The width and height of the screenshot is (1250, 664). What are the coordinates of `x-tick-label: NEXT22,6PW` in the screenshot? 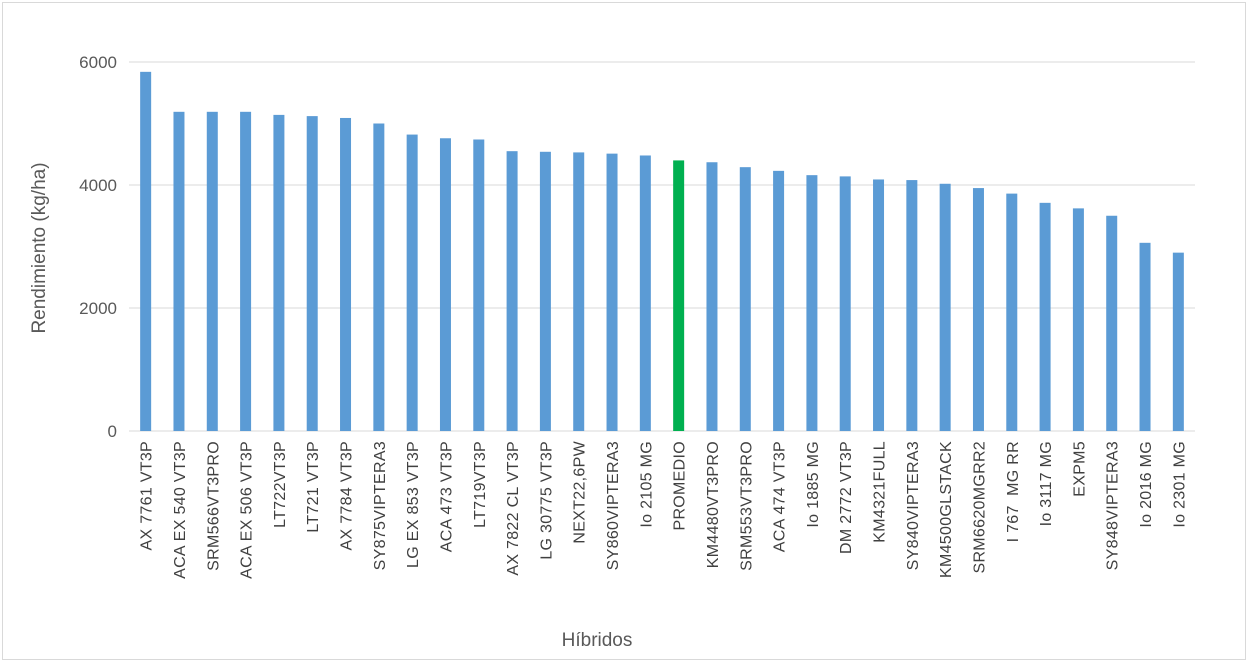 It's located at (580, 491).